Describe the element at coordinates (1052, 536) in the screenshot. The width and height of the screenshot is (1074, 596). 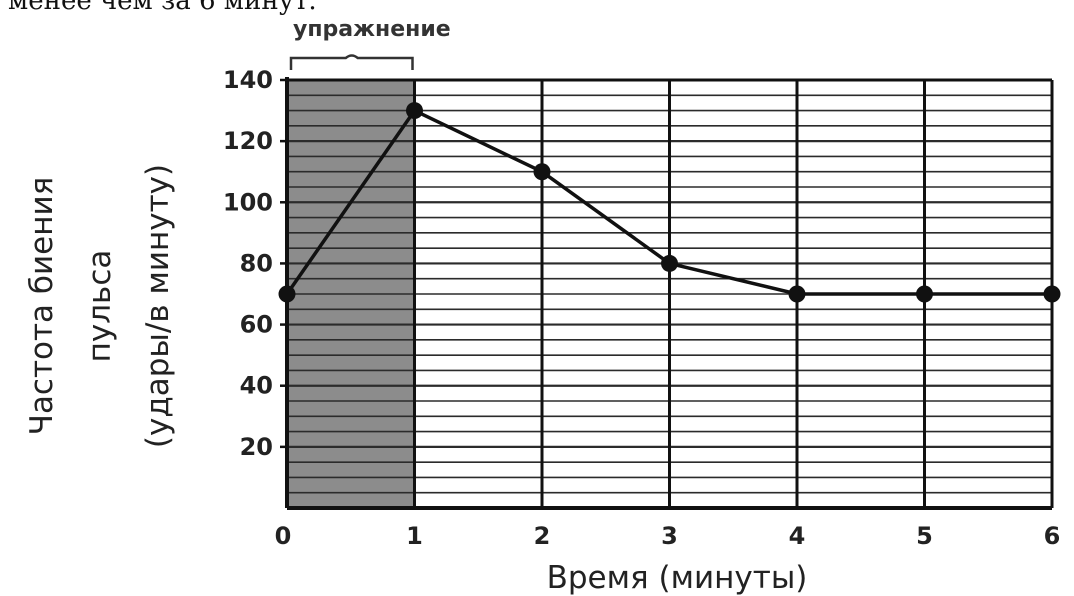
I see `x-tick-label: 6` at that location.